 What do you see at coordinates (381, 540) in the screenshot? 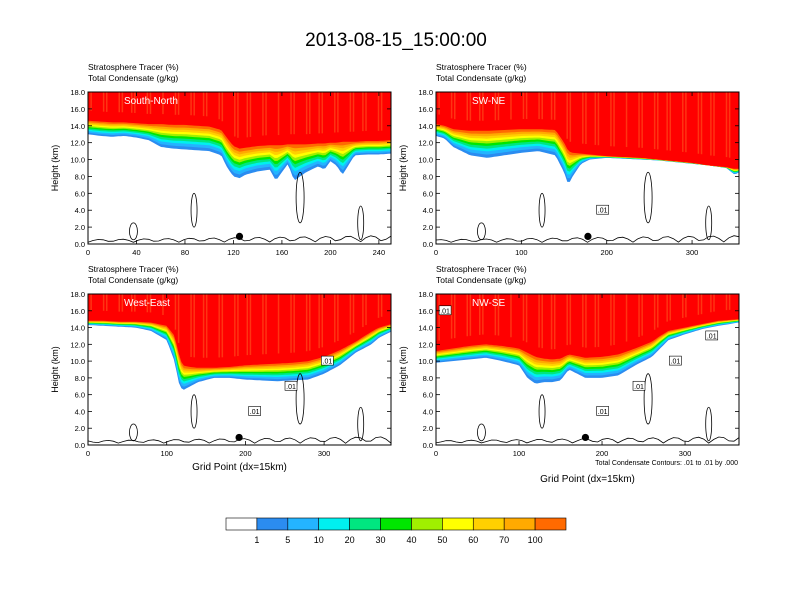
I see `colorbar-label: 30` at bounding box center [381, 540].